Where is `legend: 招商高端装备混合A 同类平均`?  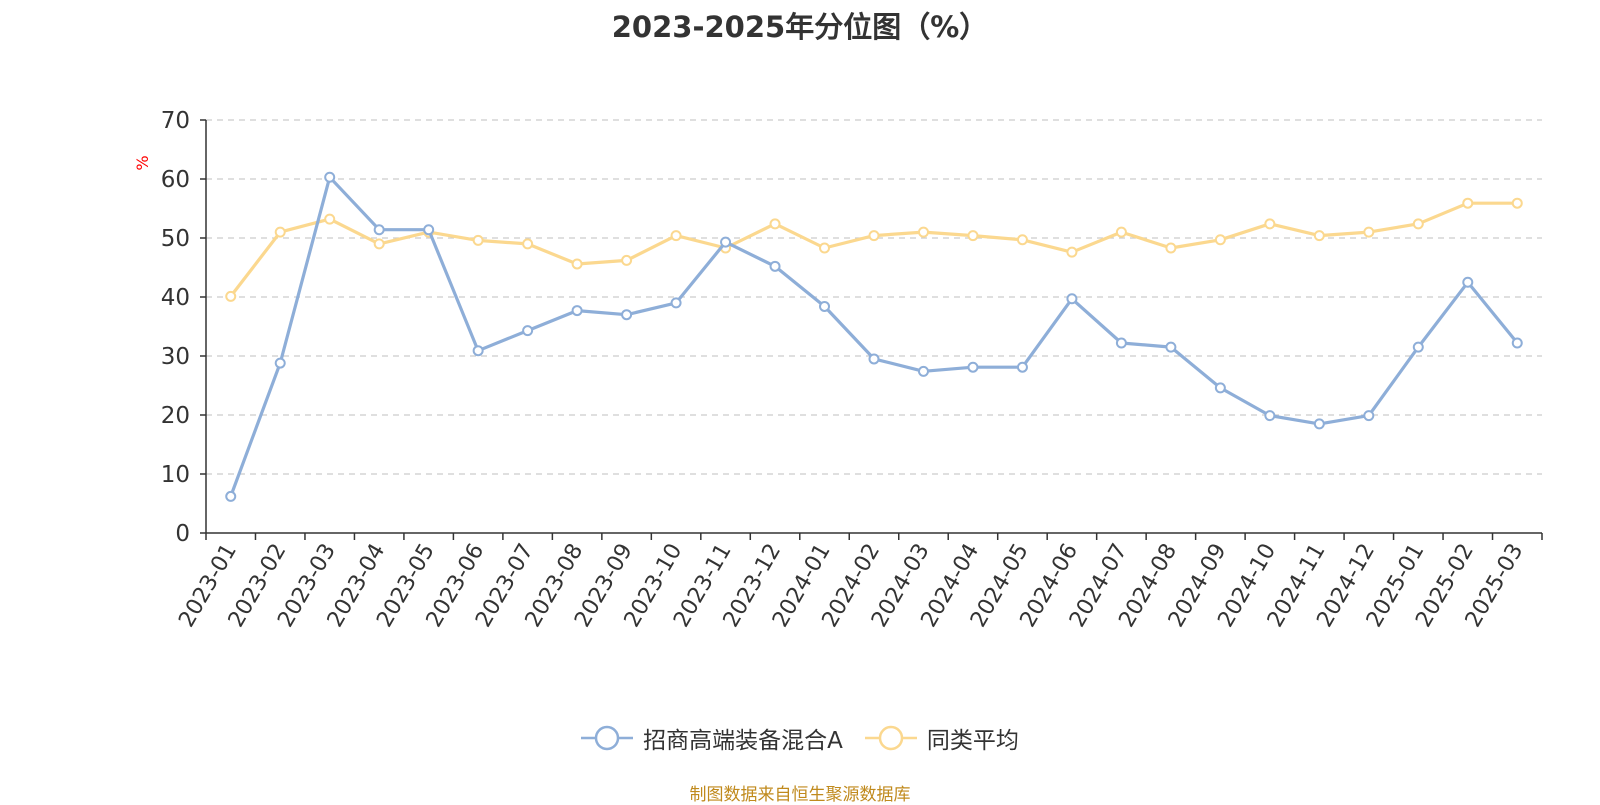
legend: 招商高端装备混合A 同类平均 is located at coordinates (800, 738).